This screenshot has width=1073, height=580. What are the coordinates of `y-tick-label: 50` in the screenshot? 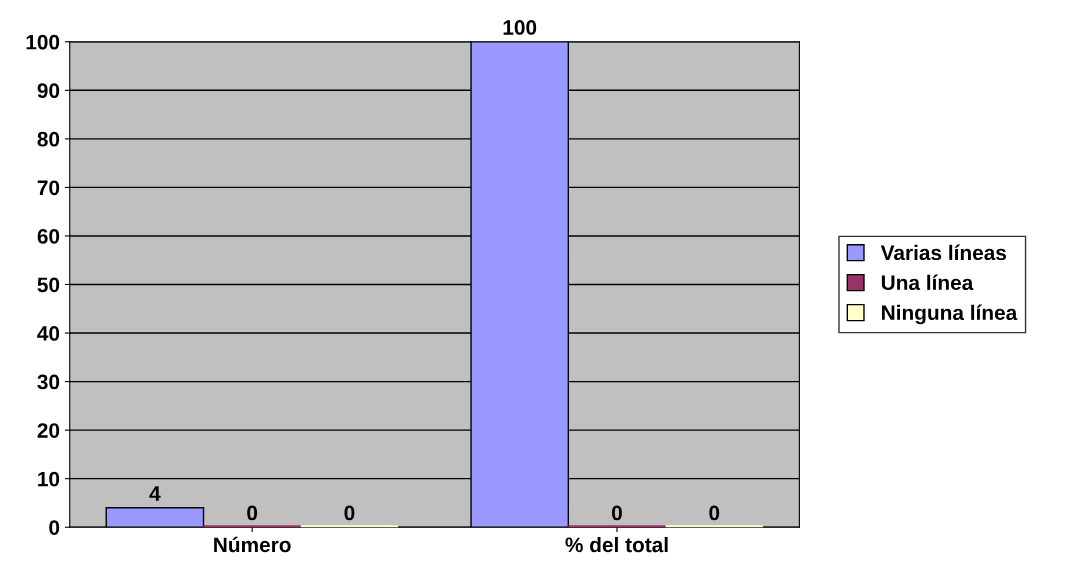 It's located at (48, 285).